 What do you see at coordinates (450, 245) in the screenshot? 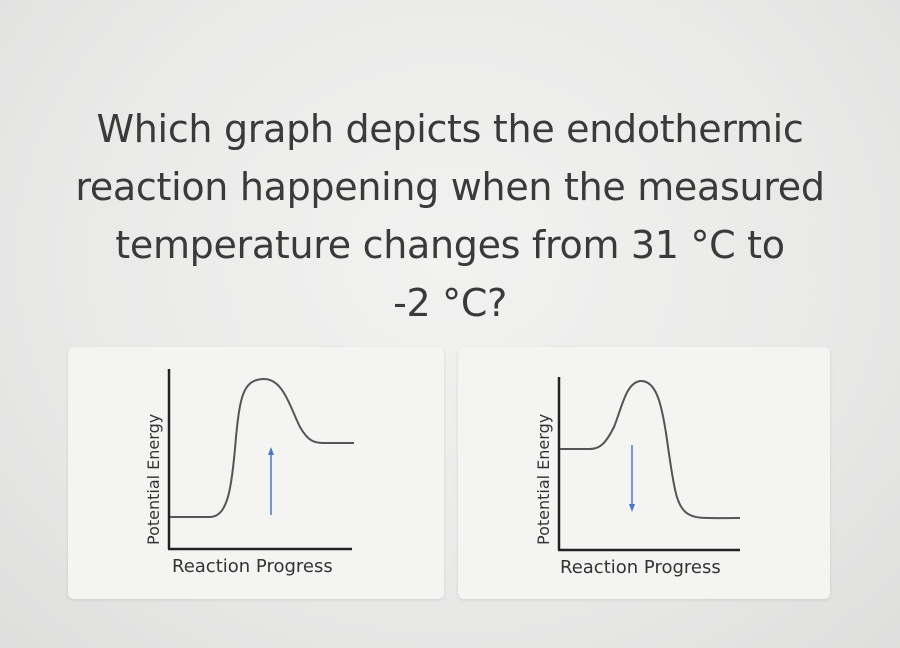
I see `question-line-3: temperature changes from 31 °C to` at bounding box center [450, 245].